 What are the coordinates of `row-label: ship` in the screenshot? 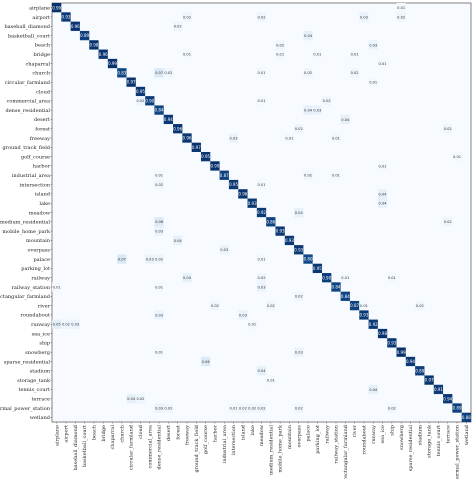 It's located at (44, 344).